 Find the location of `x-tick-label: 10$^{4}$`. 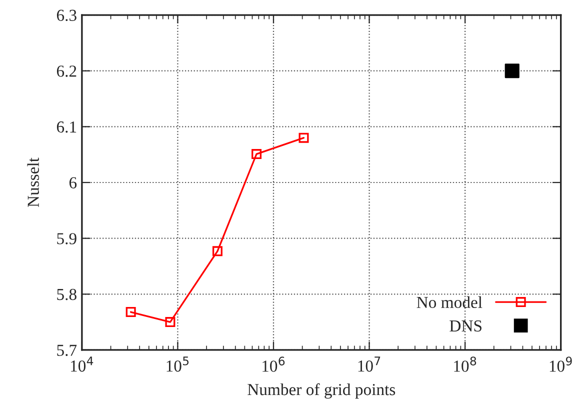

x-tick-label: 10$^{4}$ is located at coordinates (82, 364).